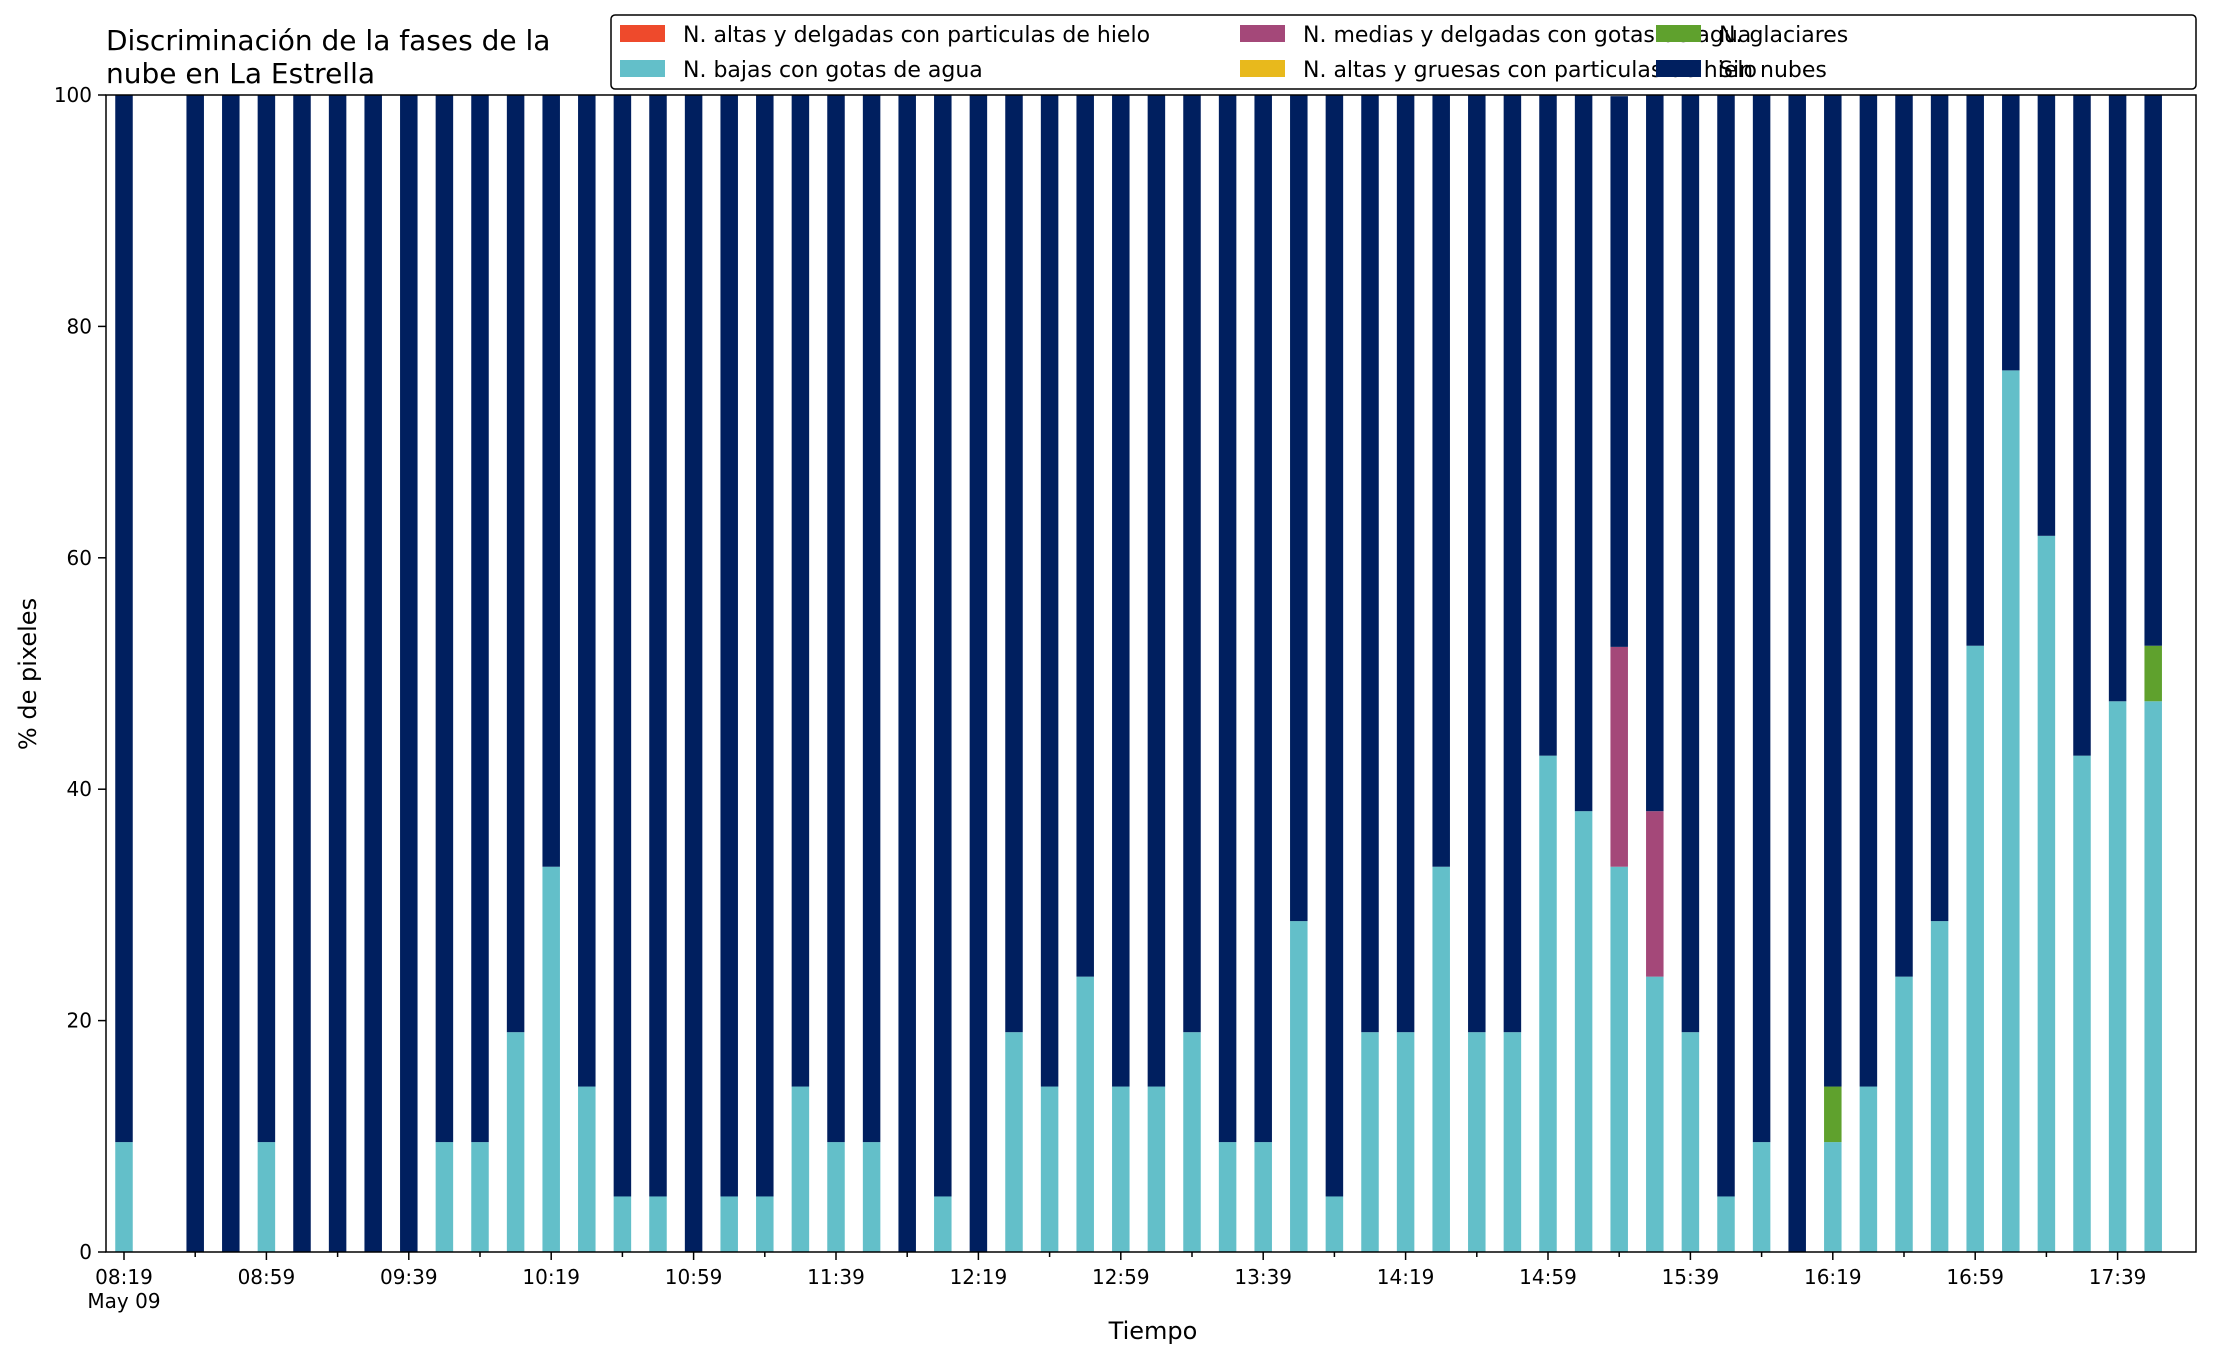 The width and height of the screenshot is (2216, 1355). I want to click on y-tick-label: 60, so click(79, 558).